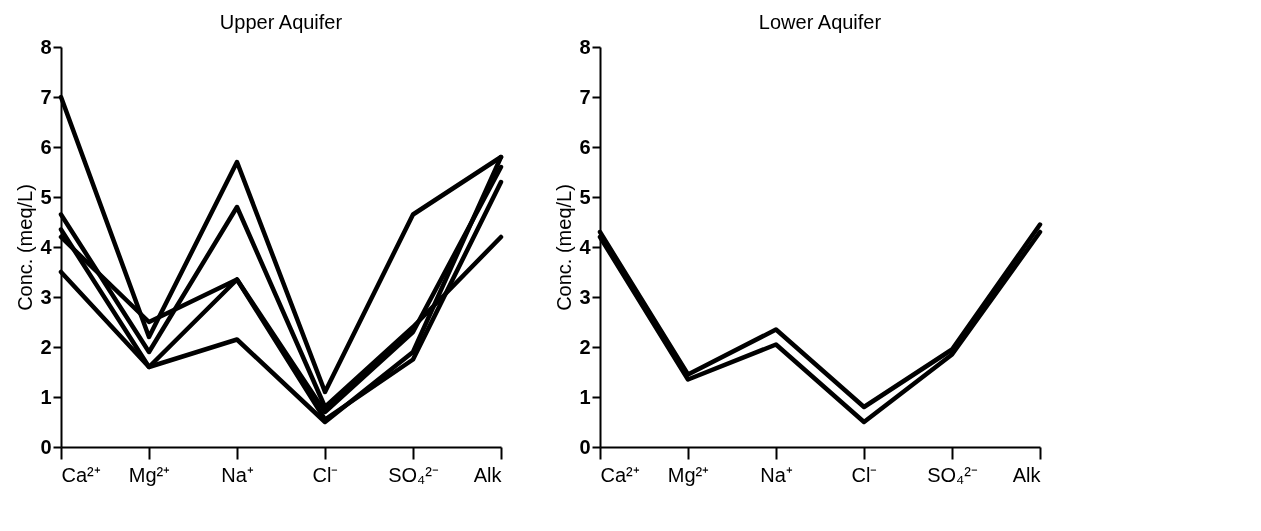 The image size is (1261, 531). What do you see at coordinates (281, 22) in the screenshot?
I see `chart-title: Upper Aquifer` at bounding box center [281, 22].